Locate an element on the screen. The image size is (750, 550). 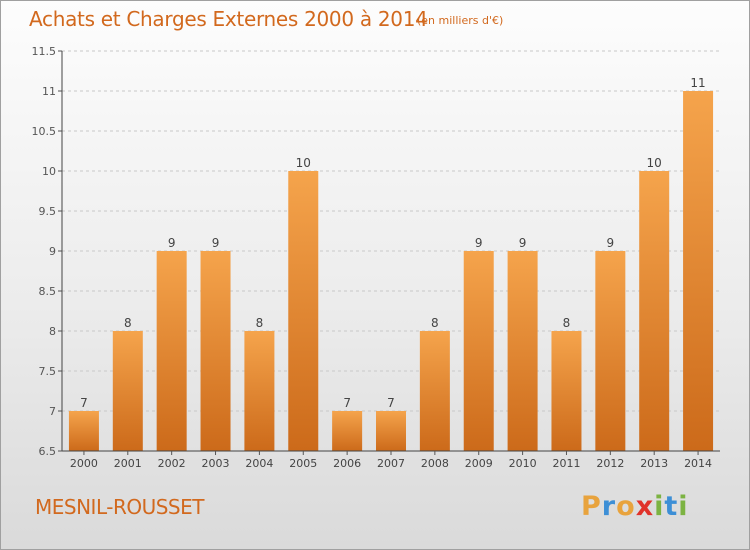
bar-2011 is located at coordinates (566, 391).